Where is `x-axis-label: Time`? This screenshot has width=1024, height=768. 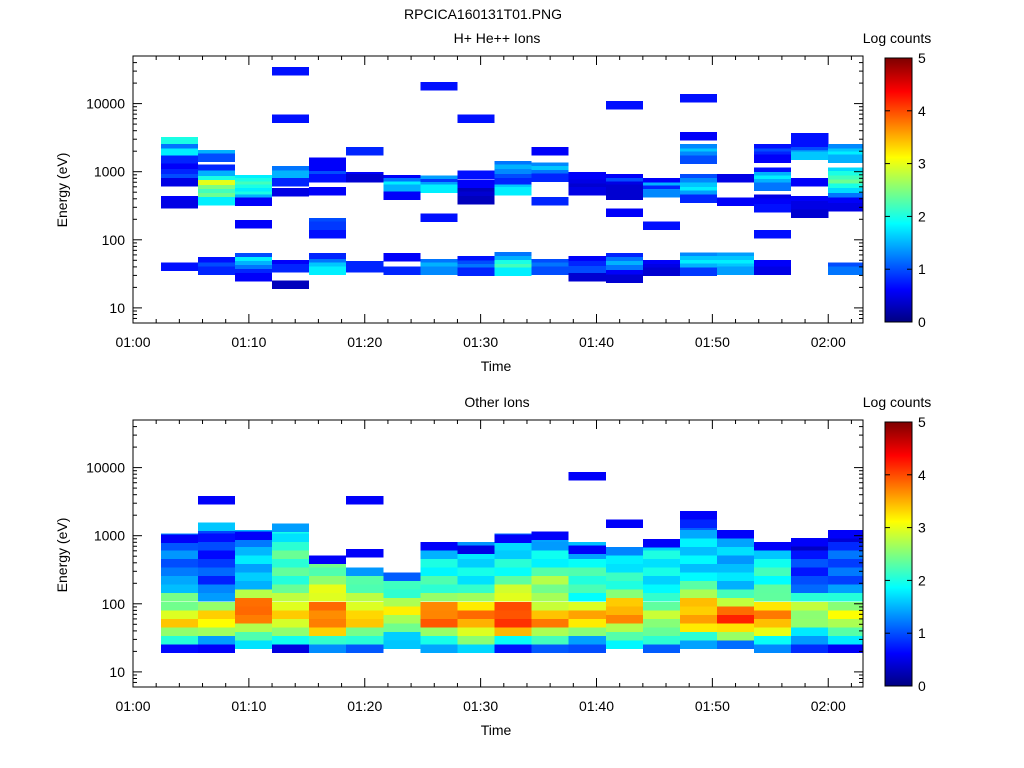 x-axis-label: Time is located at coordinates (496, 366).